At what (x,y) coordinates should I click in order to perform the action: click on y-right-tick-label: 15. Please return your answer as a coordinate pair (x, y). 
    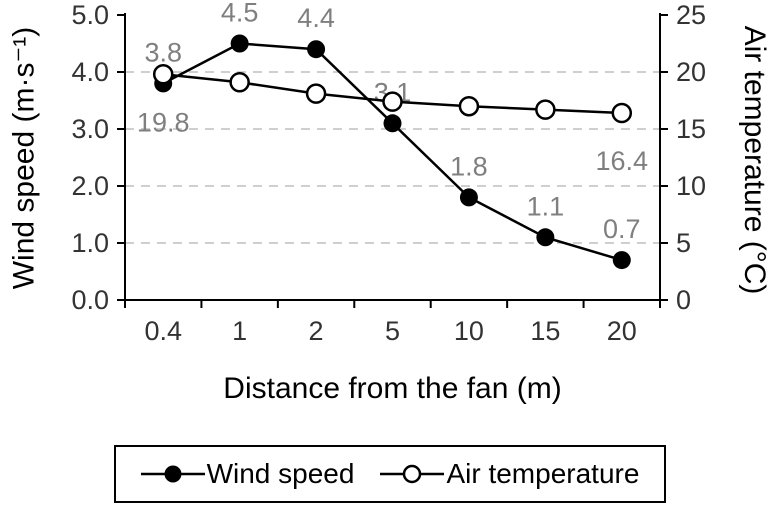
    Looking at the image, I should click on (691, 129).